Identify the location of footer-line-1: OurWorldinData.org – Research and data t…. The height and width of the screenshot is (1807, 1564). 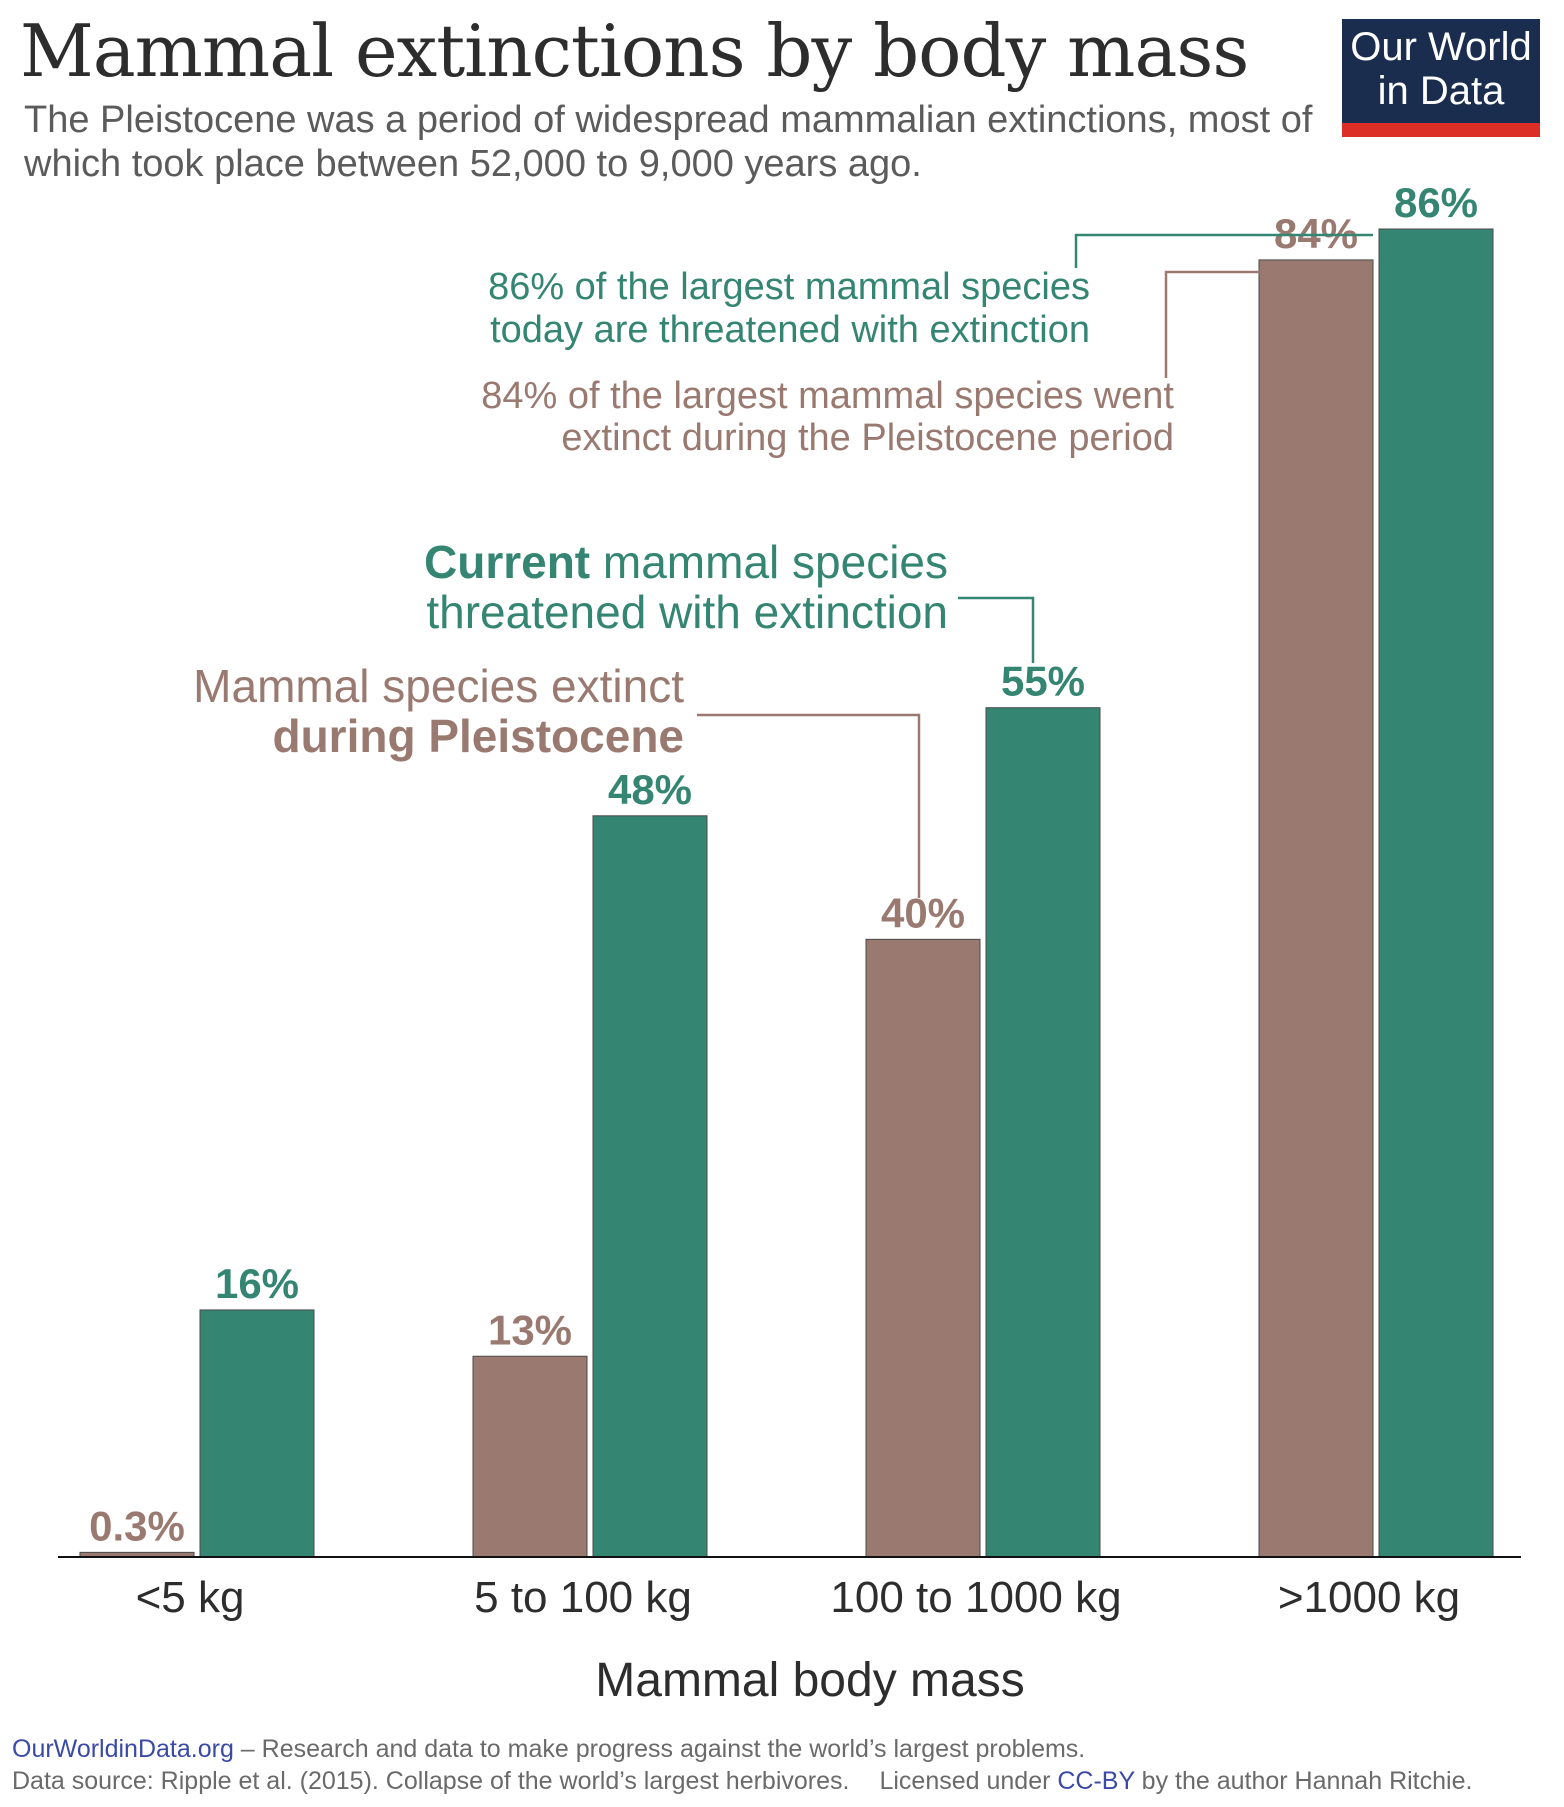
(548, 1749).